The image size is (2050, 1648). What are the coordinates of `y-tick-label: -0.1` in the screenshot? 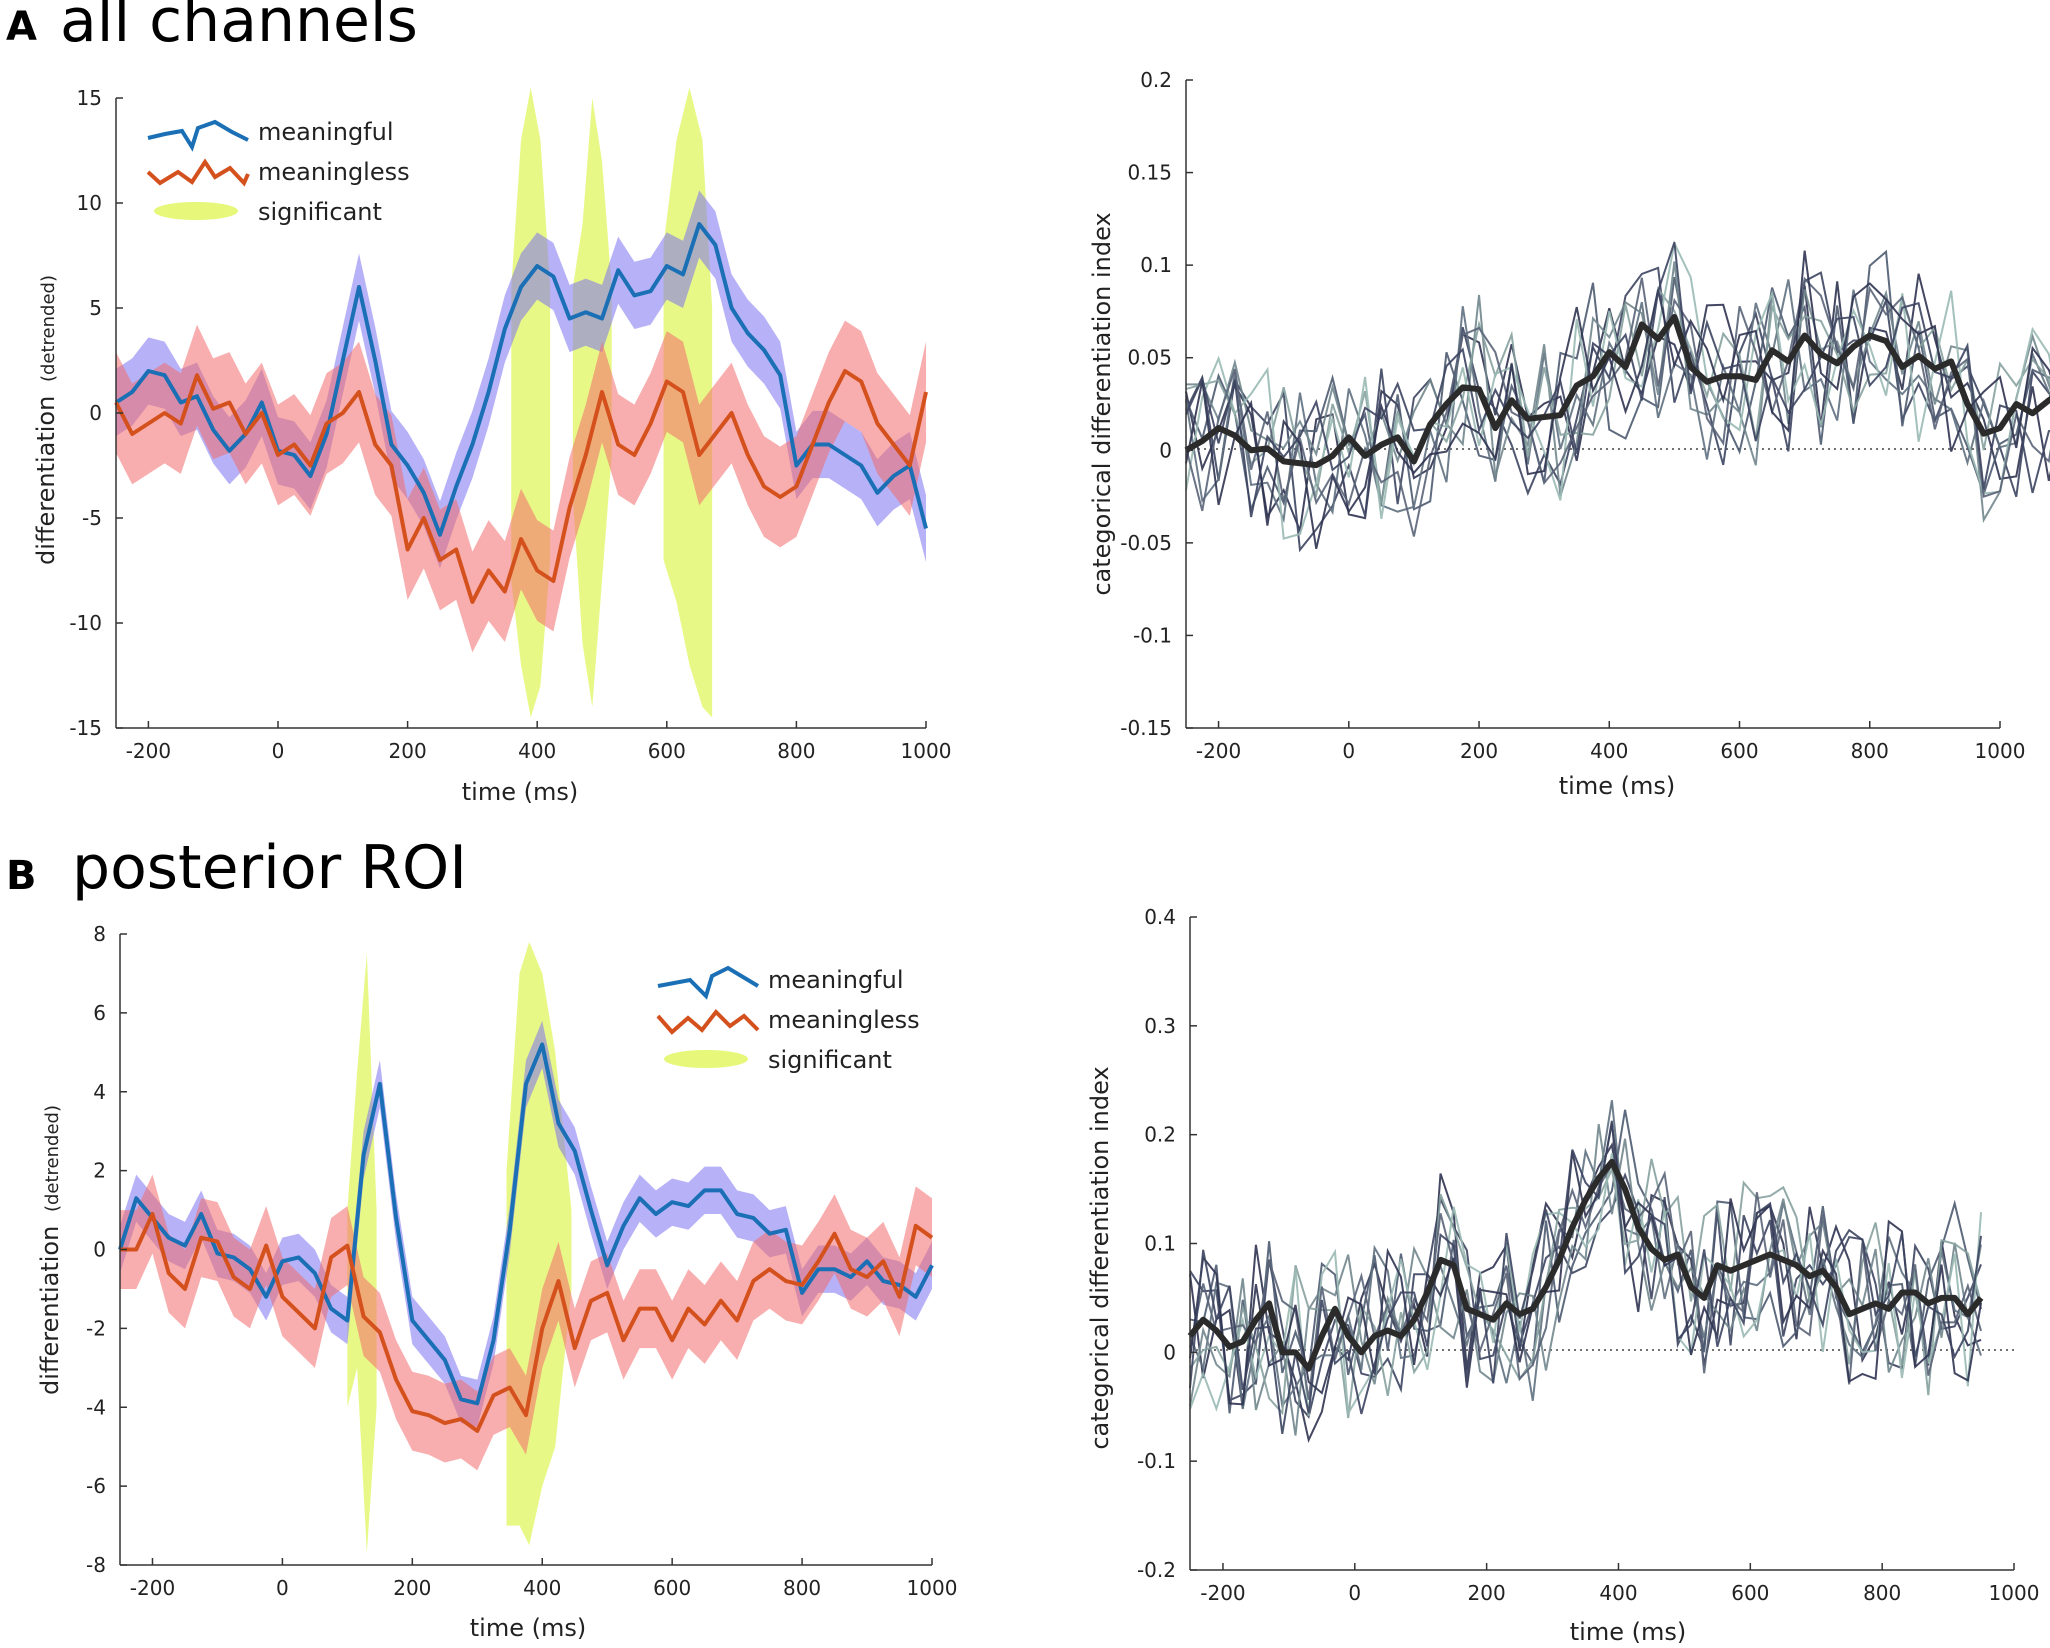 It's located at (1156, 1461).